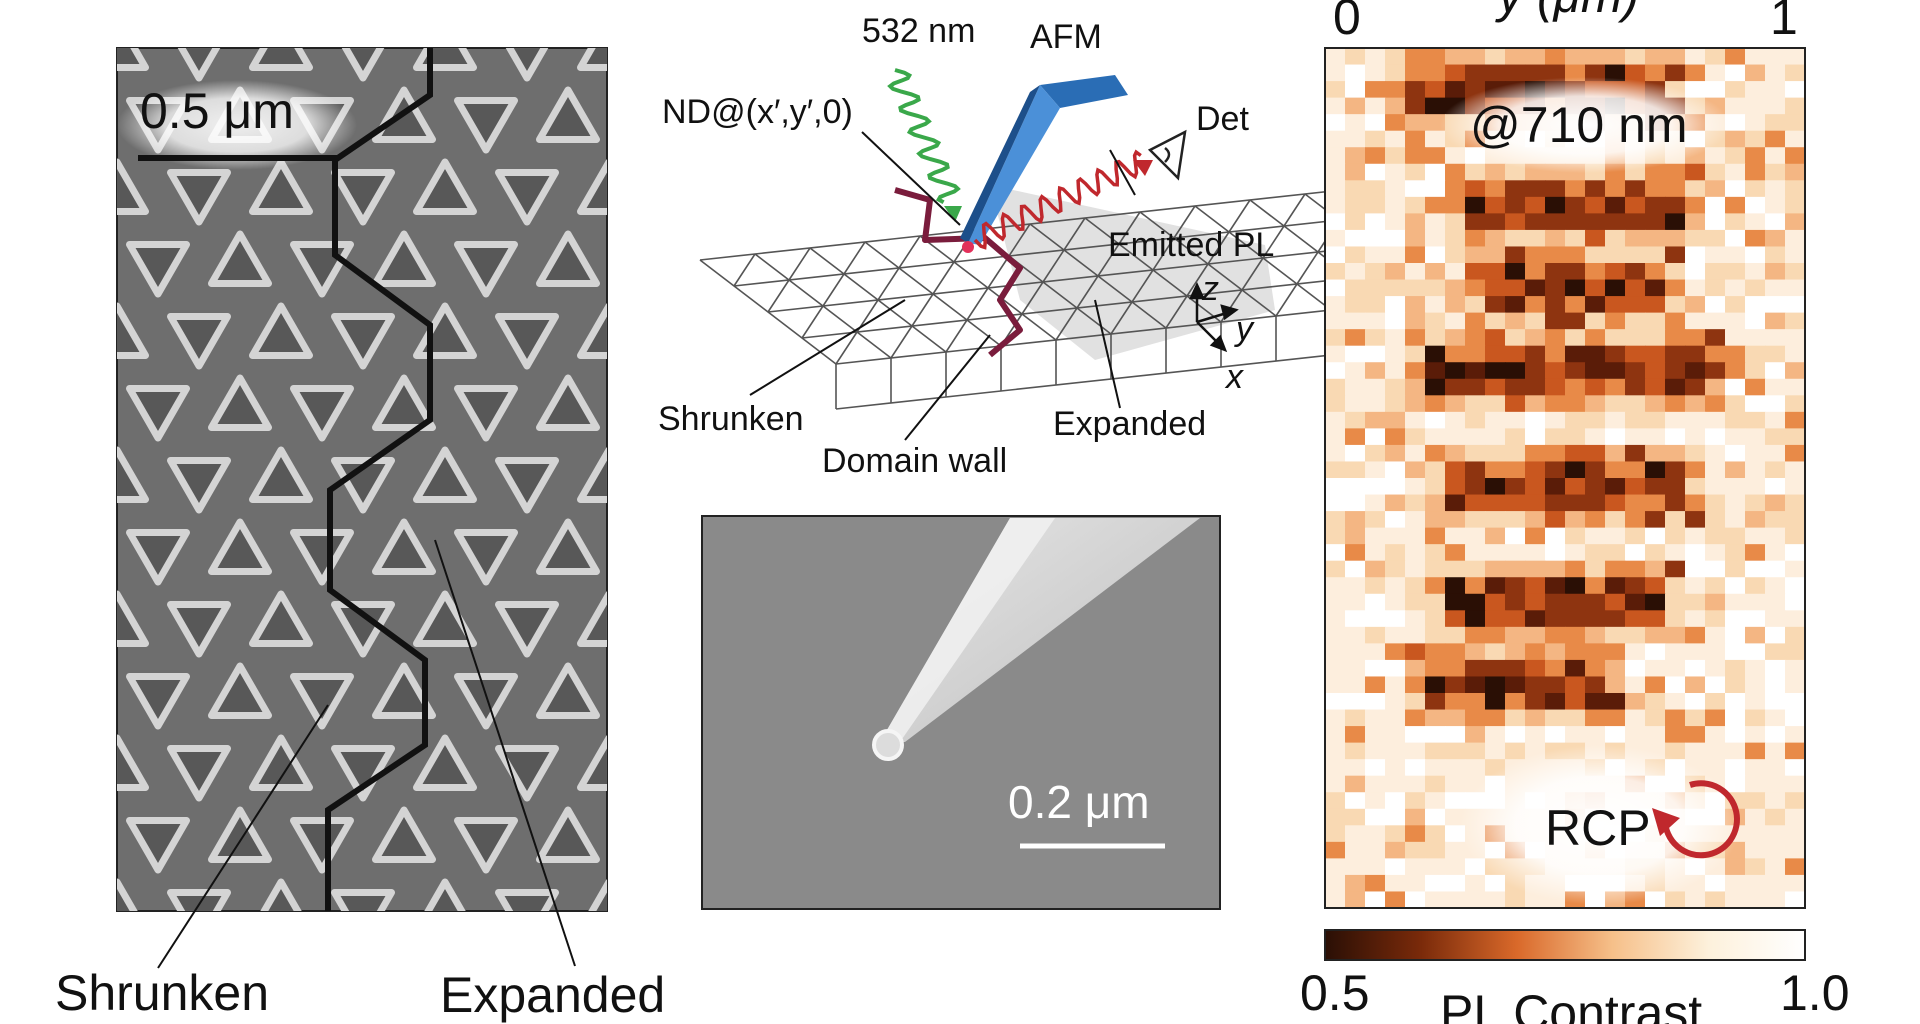 Image resolution: width=1920 pixels, height=1024 pixels. Describe the element at coordinates (1571, 1004) in the screenshot. I see `colorbar-title-label: PL Contrast` at that location.